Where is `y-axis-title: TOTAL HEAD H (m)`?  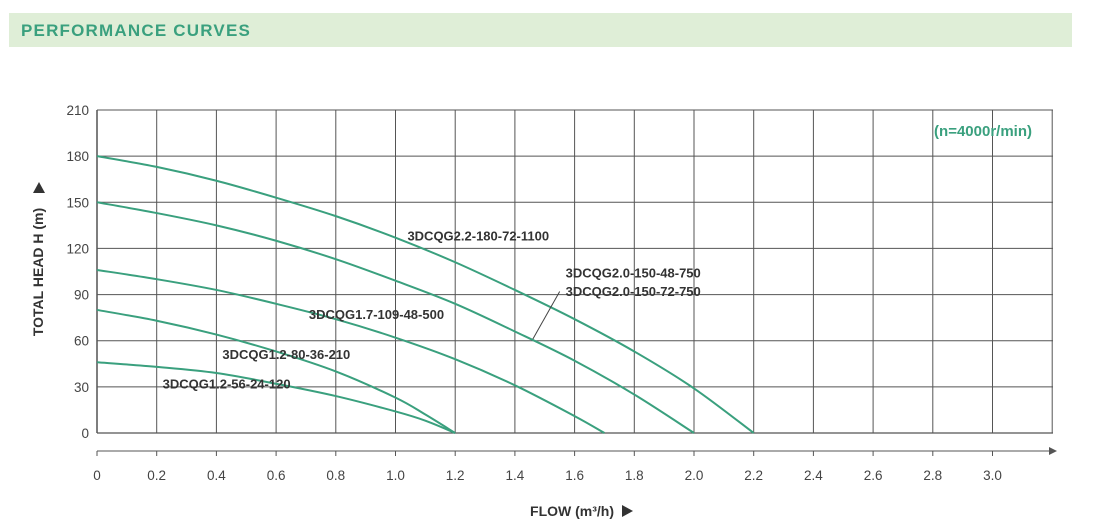
y-axis-title: TOTAL HEAD H (m) is located at coordinates (38, 272).